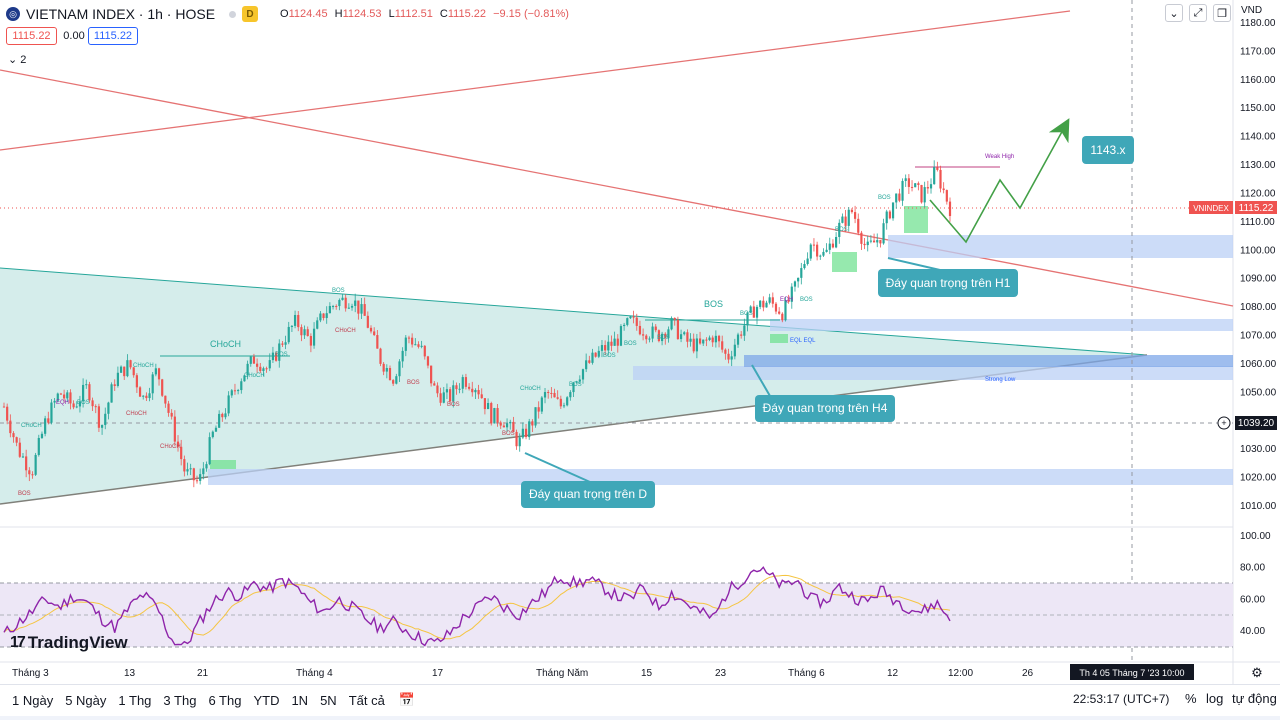 Image resolution: width=1280 pixels, height=720 pixels. I want to click on annotation-choch-big: CHoCH, so click(225, 344).